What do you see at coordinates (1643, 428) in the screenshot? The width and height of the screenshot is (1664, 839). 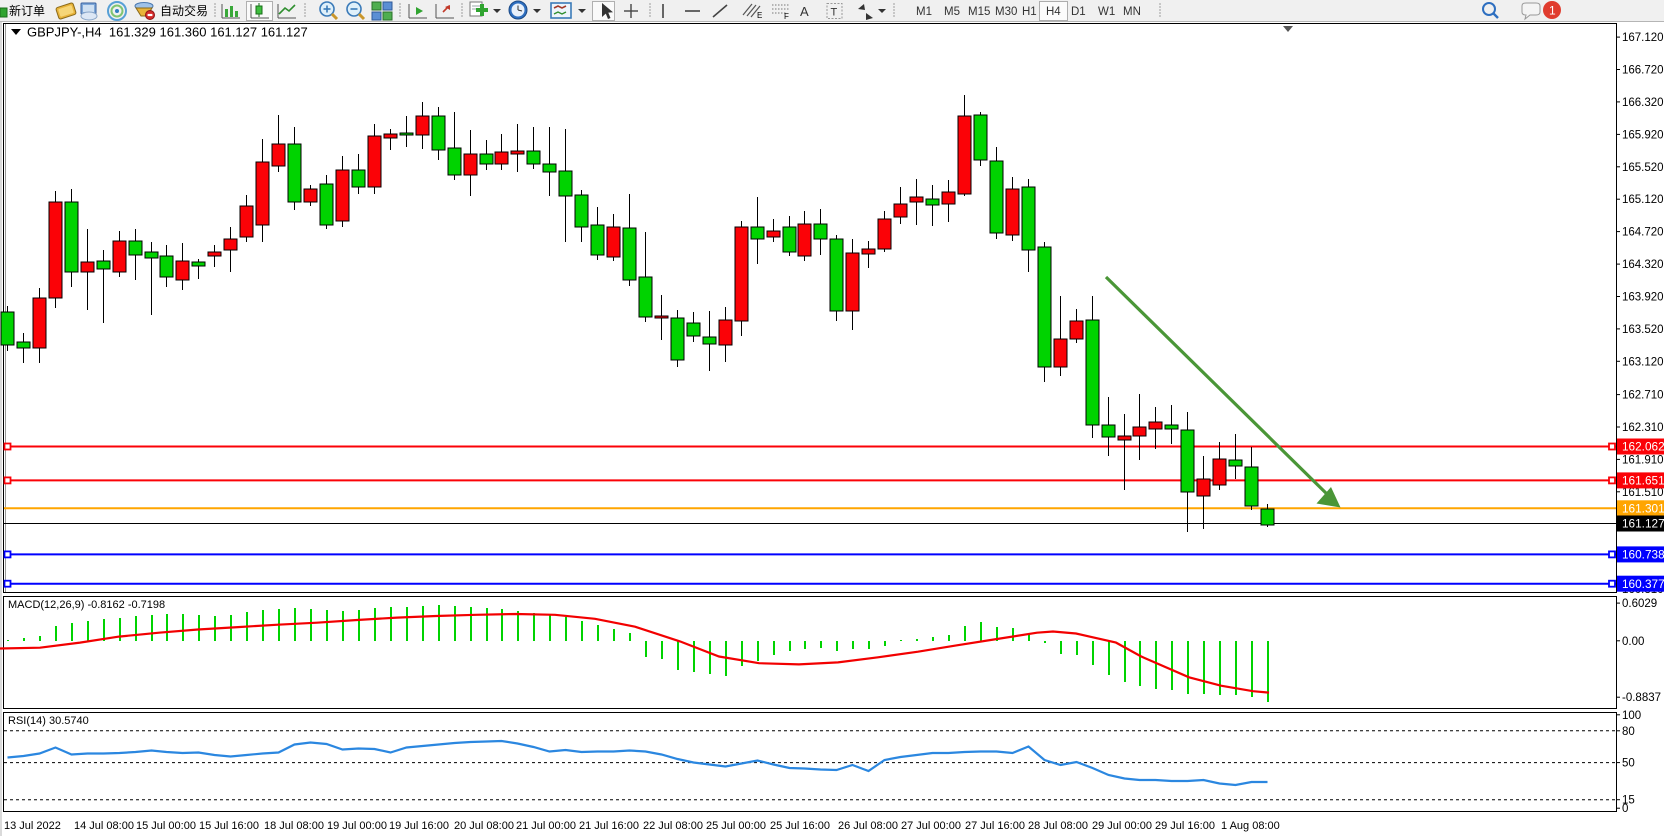 I see `svg-text: 162.310` at bounding box center [1643, 428].